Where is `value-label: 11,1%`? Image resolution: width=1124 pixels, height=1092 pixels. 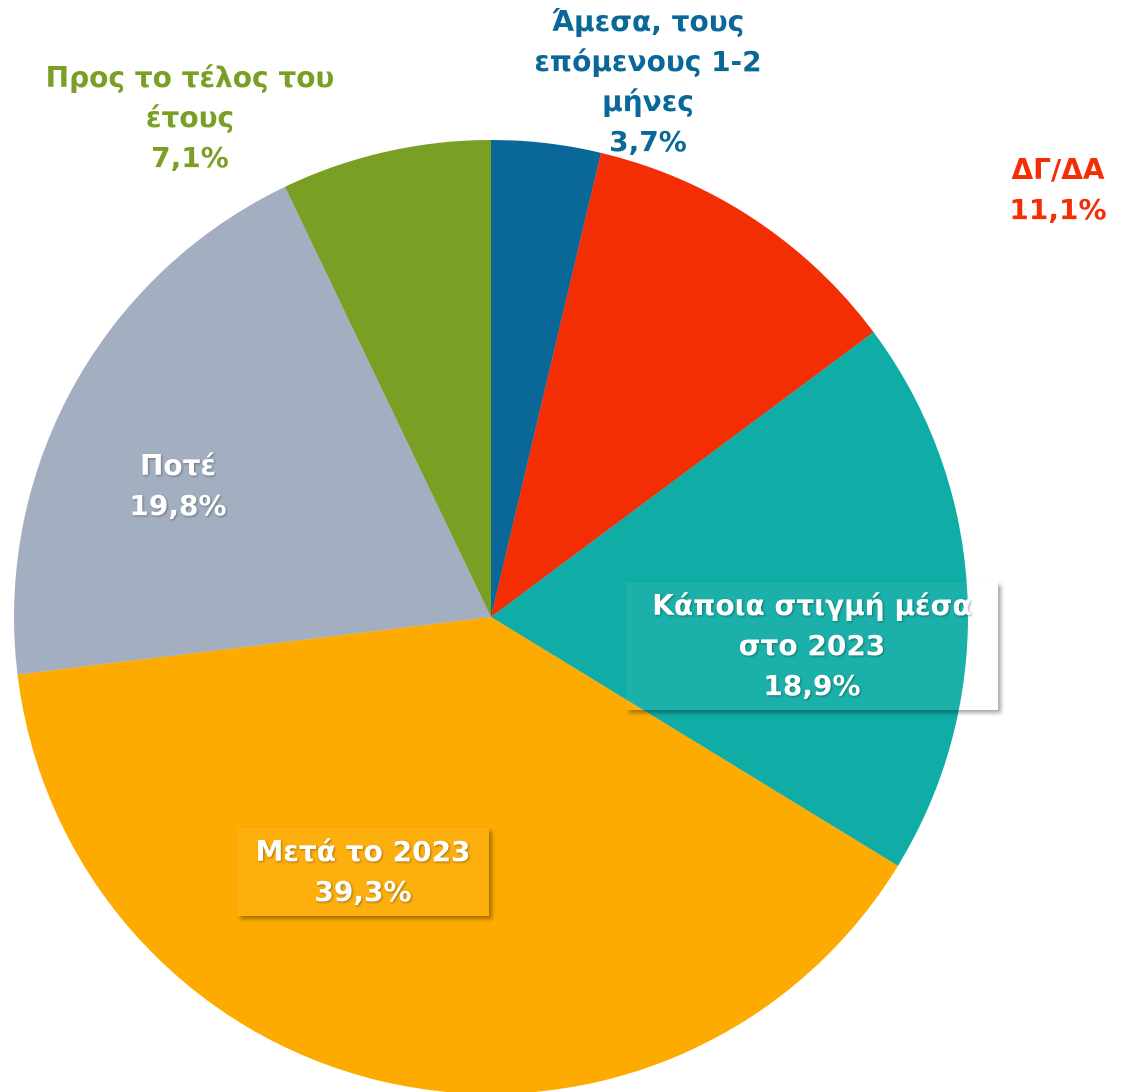 value-label: 11,1% is located at coordinates (1058, 209).